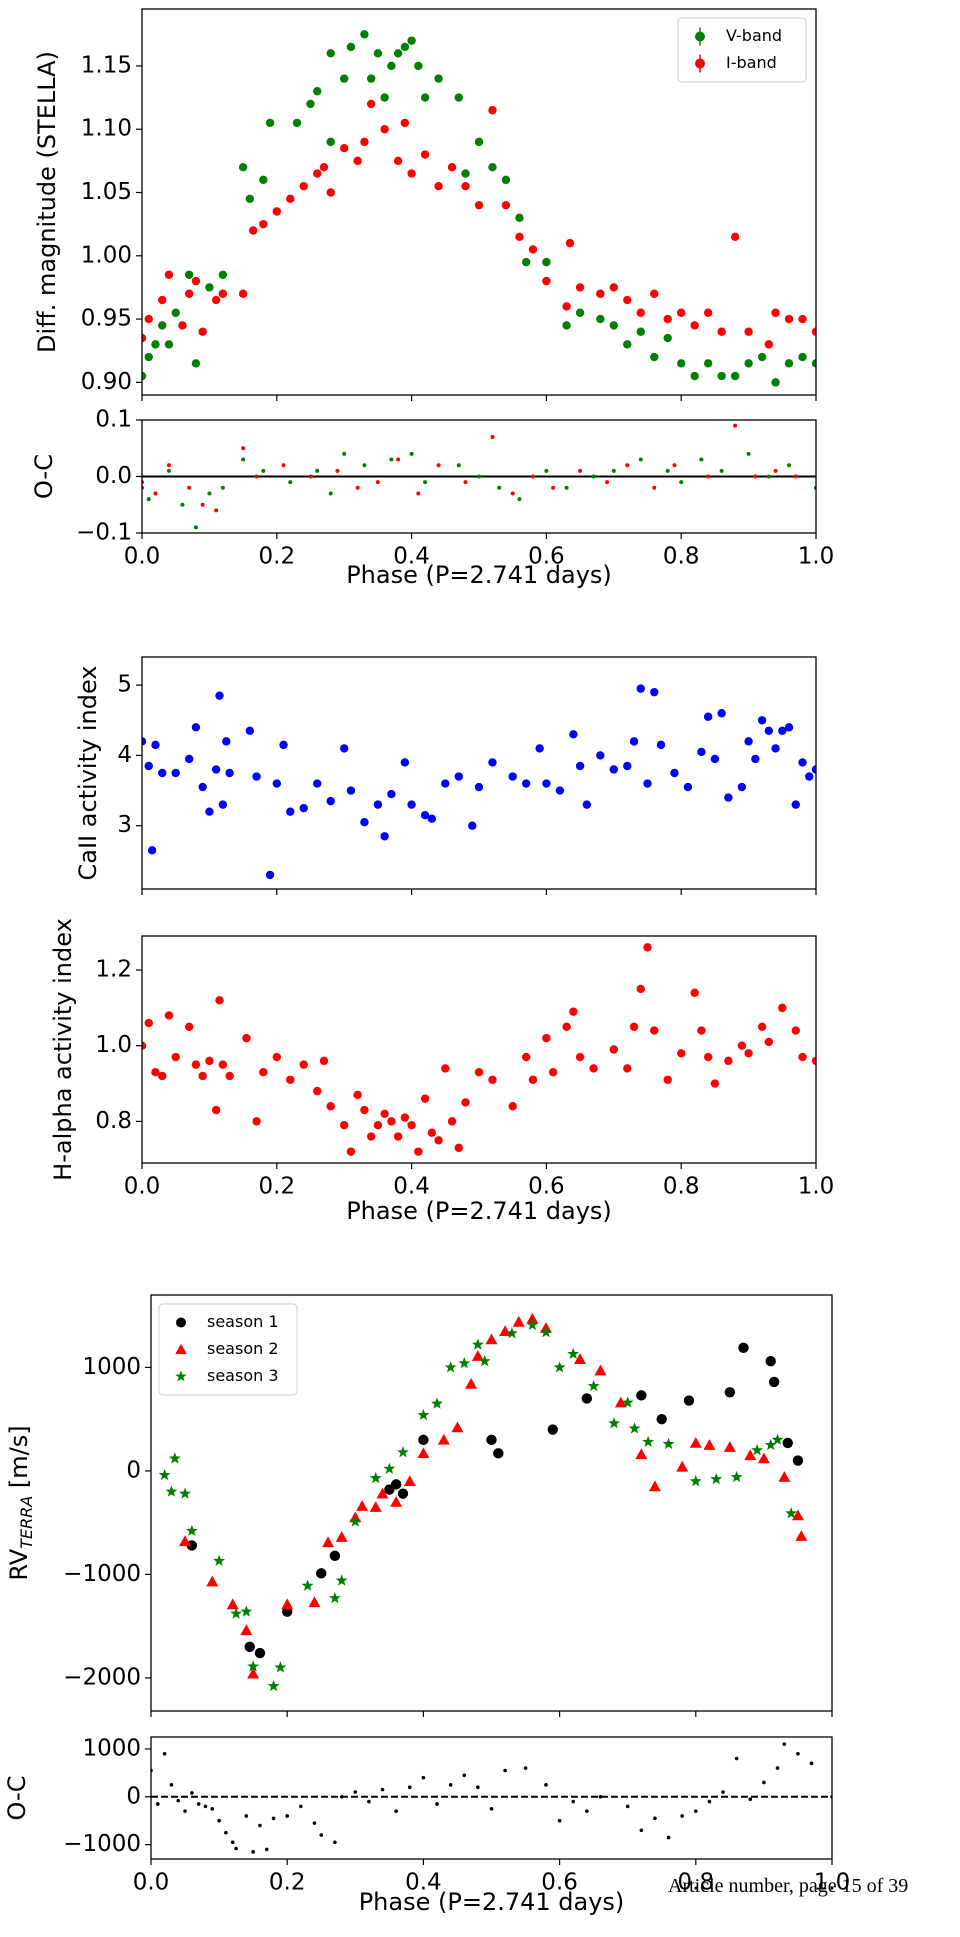 The height and width of the screenshot is (1937, 960). Describe the element at coordinates (479, 1211) in the screenshot. I see `x-axis-label: Phase (P=2.741 days)` at that location.